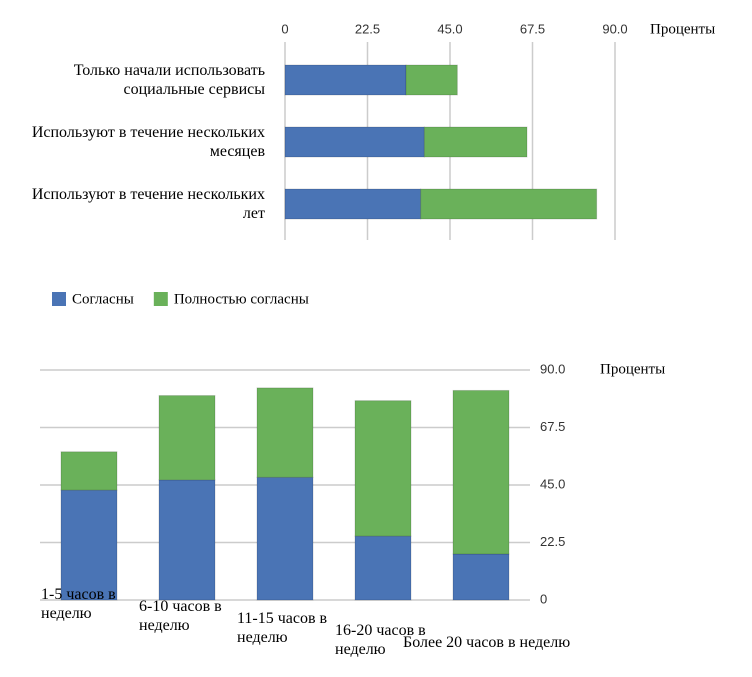 The image size is (752, 677). What do you see at coordinates (241, 299) in the screenshot?
I see `legend-label: Полностью согласны` at bounding box center [241, 299].